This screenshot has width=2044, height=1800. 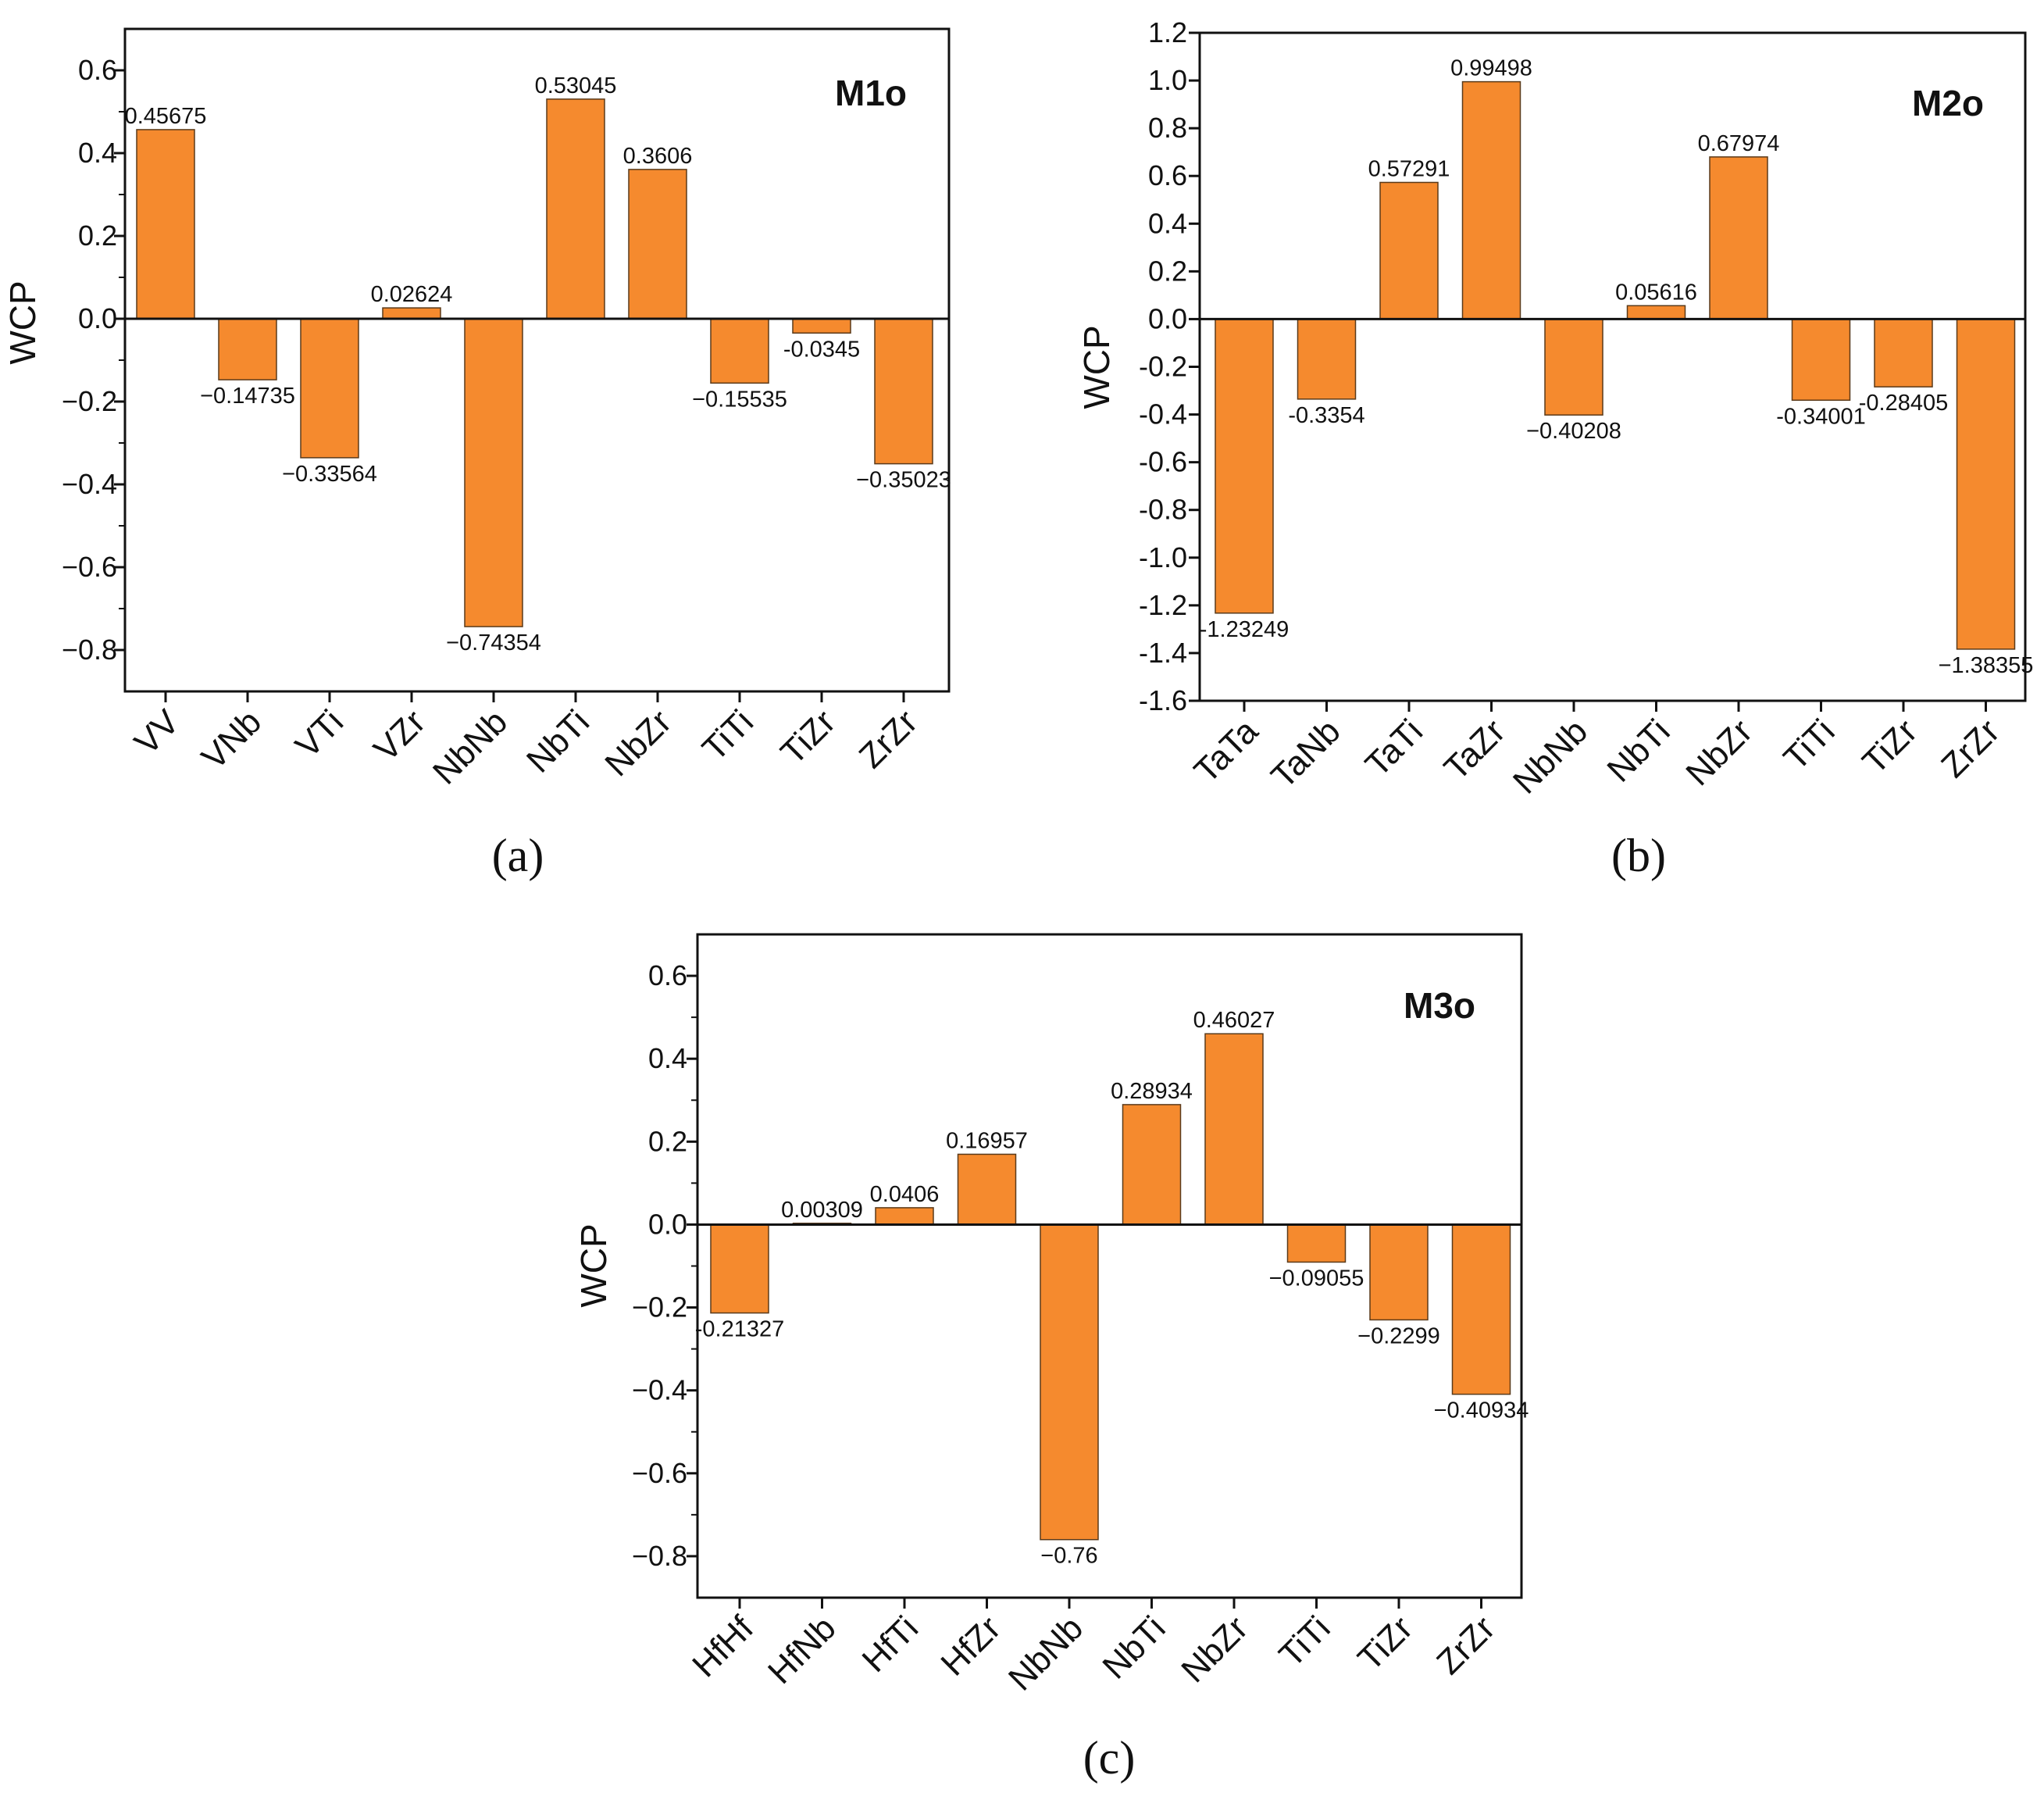 I want to click on bar-tazr, so click(x=1491, y=200).